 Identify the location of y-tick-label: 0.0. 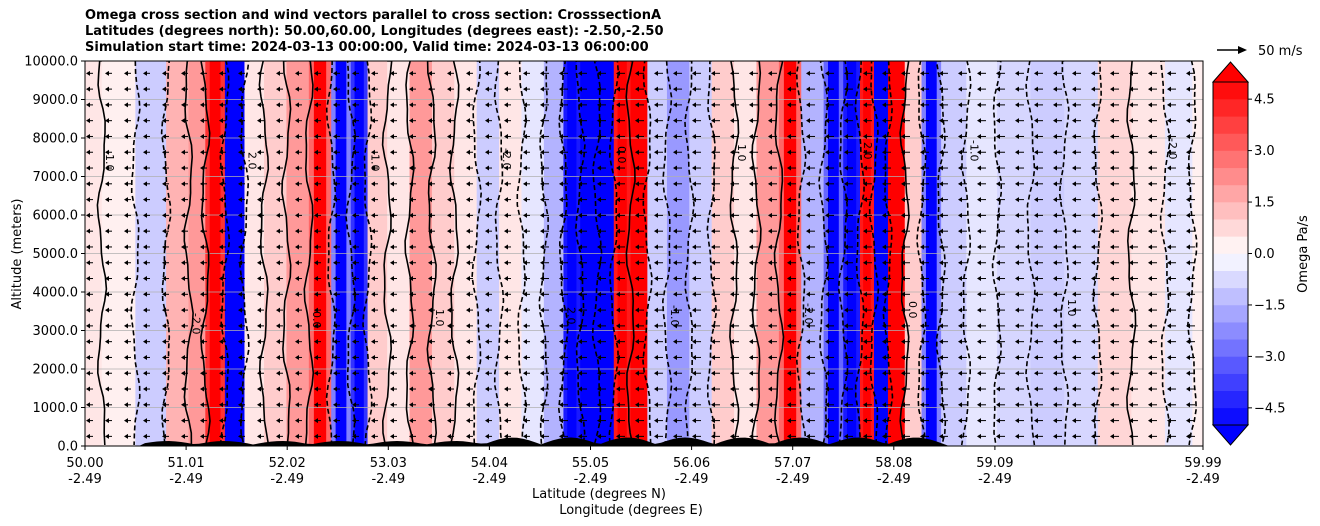
(67, 447).